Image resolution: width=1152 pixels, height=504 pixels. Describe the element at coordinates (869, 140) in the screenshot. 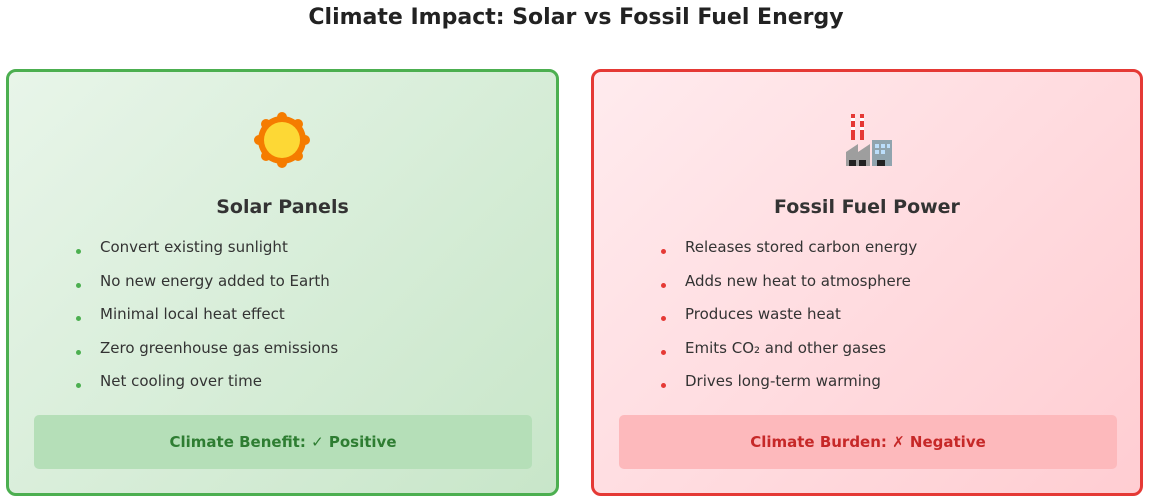

I see `factory-icon` at that location.